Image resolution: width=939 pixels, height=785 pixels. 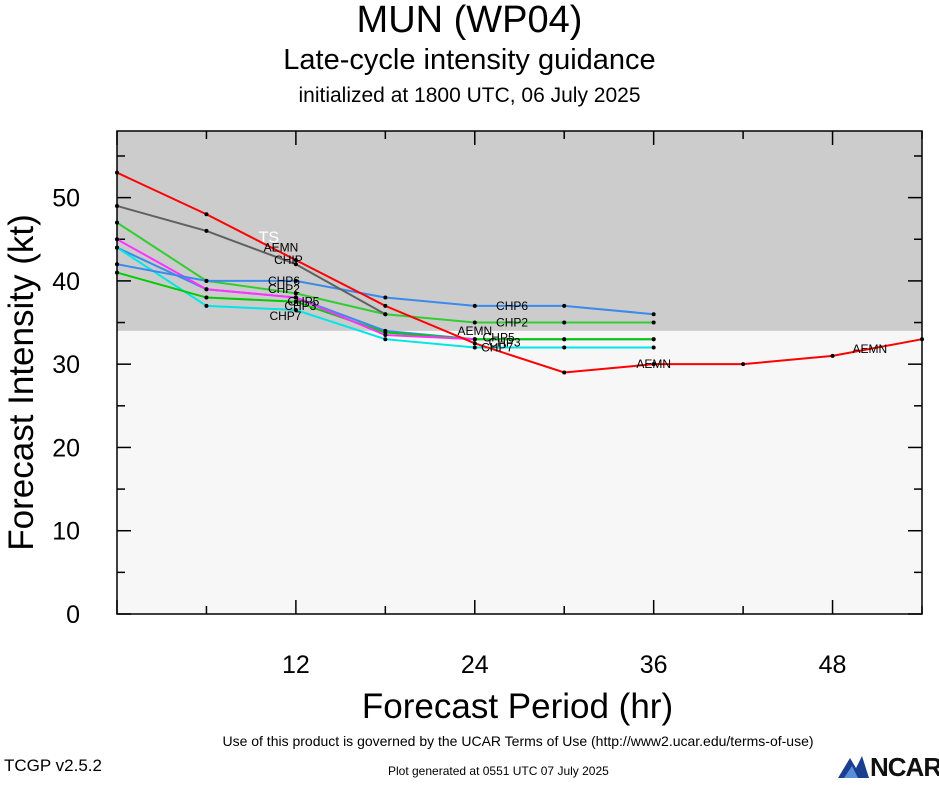 What do you see at coordinates (517, 706) in the screenshot?
I see `x-axis-title: Forecast Period (hr)` at bounding box center [517, 706].